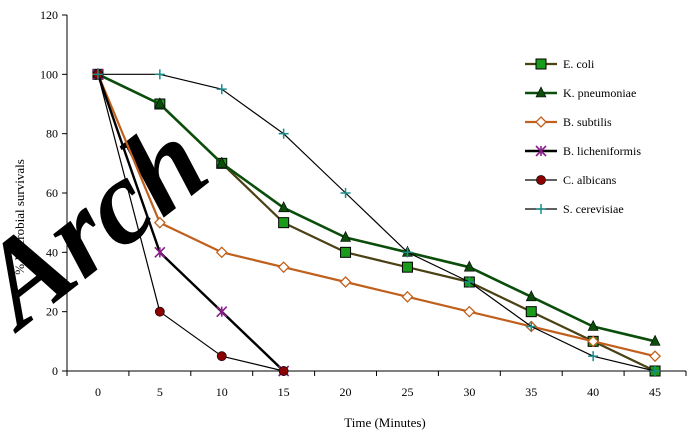  What do you see at coordinates (160, 392) in the screenshot?
I see `x-tick-label: 5` at bounding box center [160, 392].